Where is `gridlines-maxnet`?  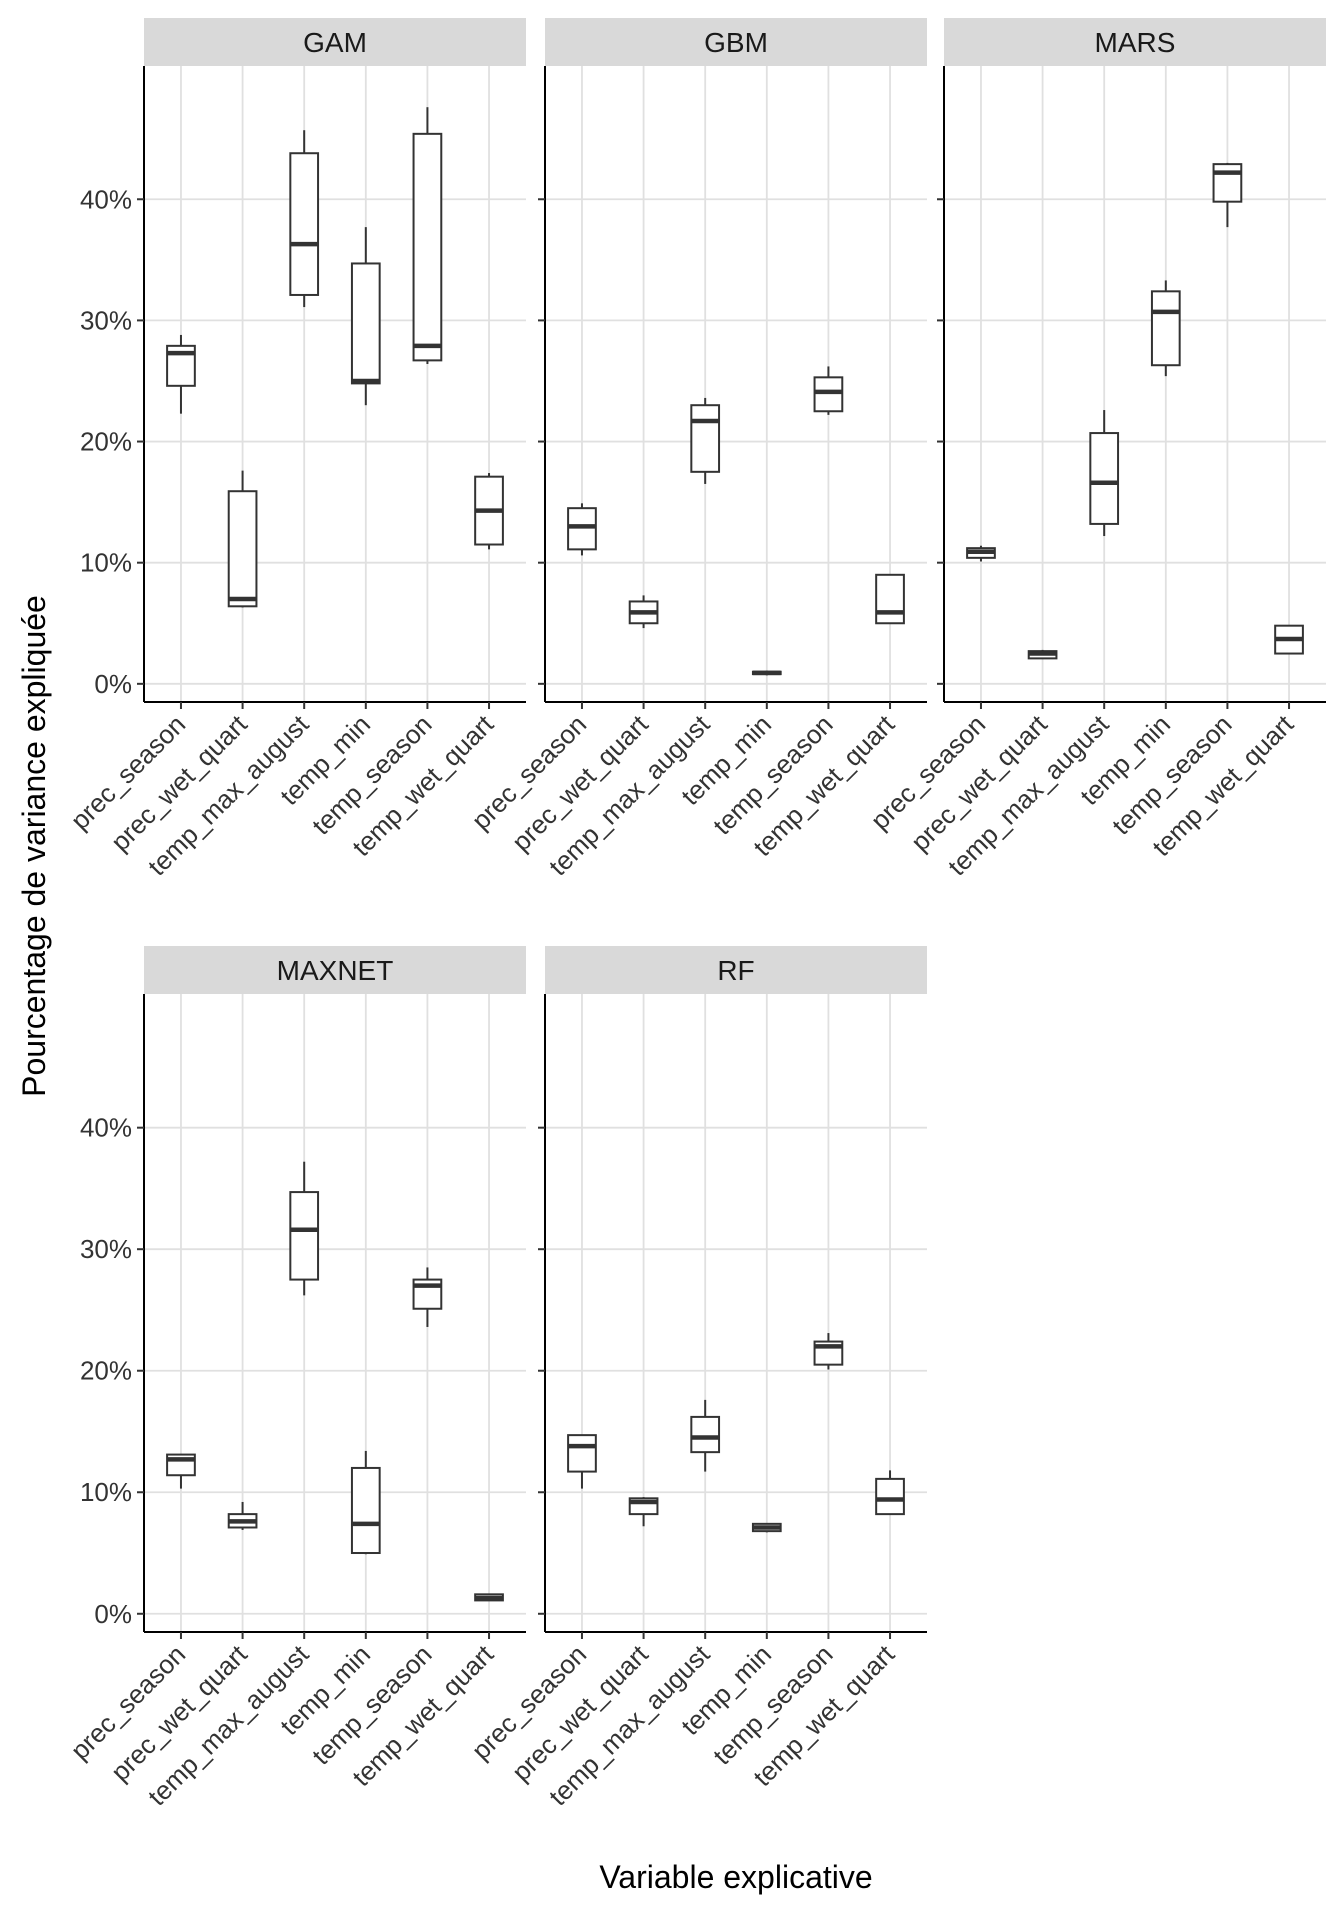
gridlines-maxnet is located at coordinates (335, 1313).